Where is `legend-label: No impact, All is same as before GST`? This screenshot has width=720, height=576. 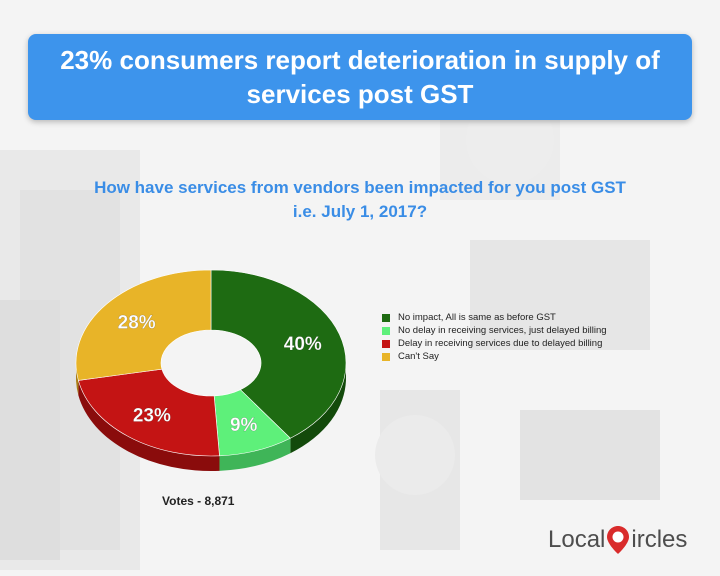 legend-label: No impact, All is same as before GST is located at coordinates (477, 317).